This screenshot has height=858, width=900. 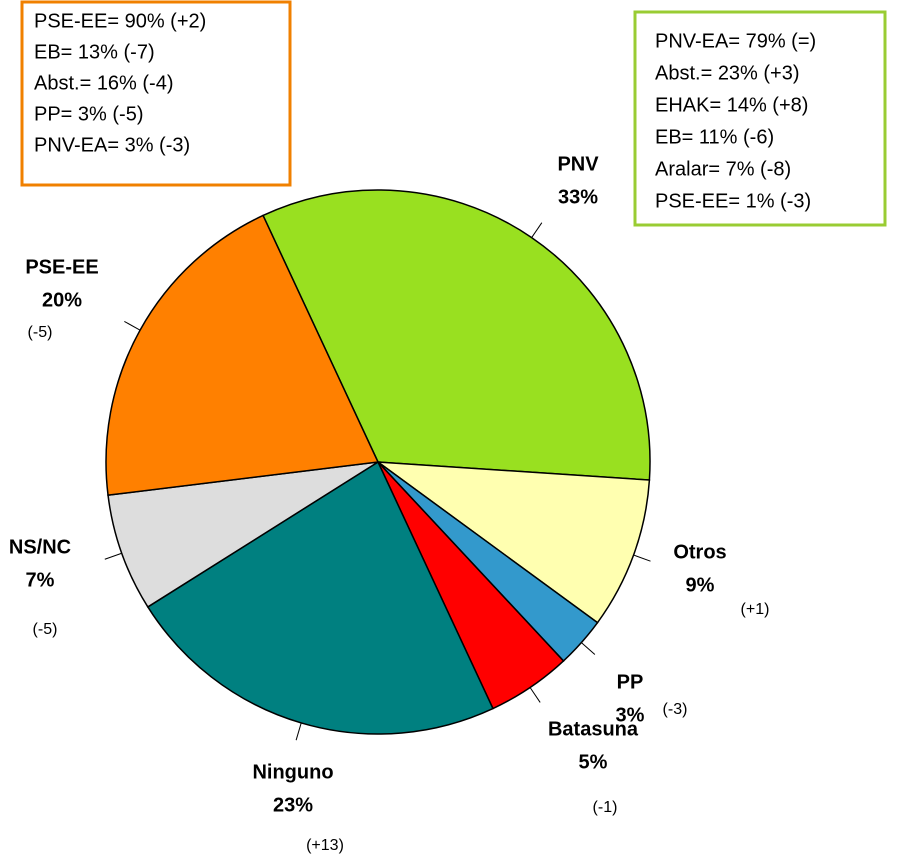 I want to click on annotation-line: PNV-EA= 3% (-3), so click(x=112, y=145).